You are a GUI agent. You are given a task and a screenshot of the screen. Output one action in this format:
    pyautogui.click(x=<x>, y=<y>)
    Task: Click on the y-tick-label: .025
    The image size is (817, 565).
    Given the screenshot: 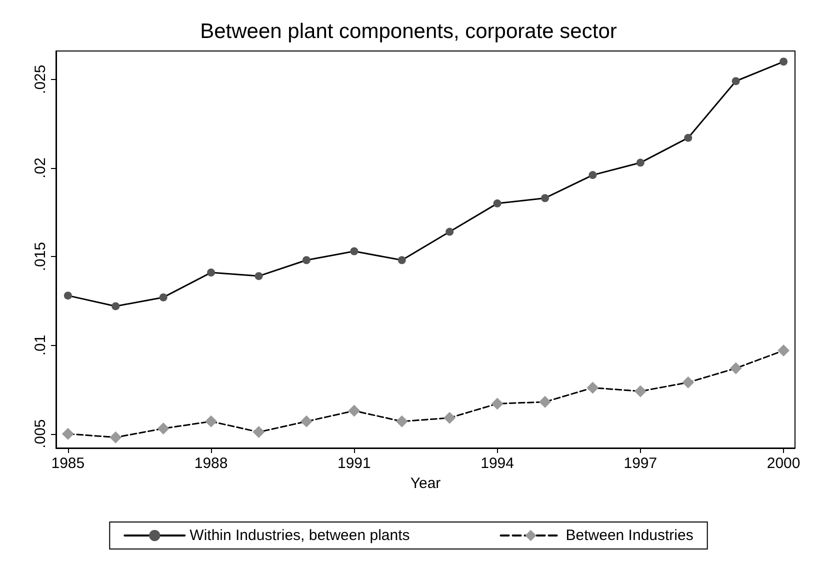 What is the action you would take?
    pyautogui.click(x=40, y=79)
    